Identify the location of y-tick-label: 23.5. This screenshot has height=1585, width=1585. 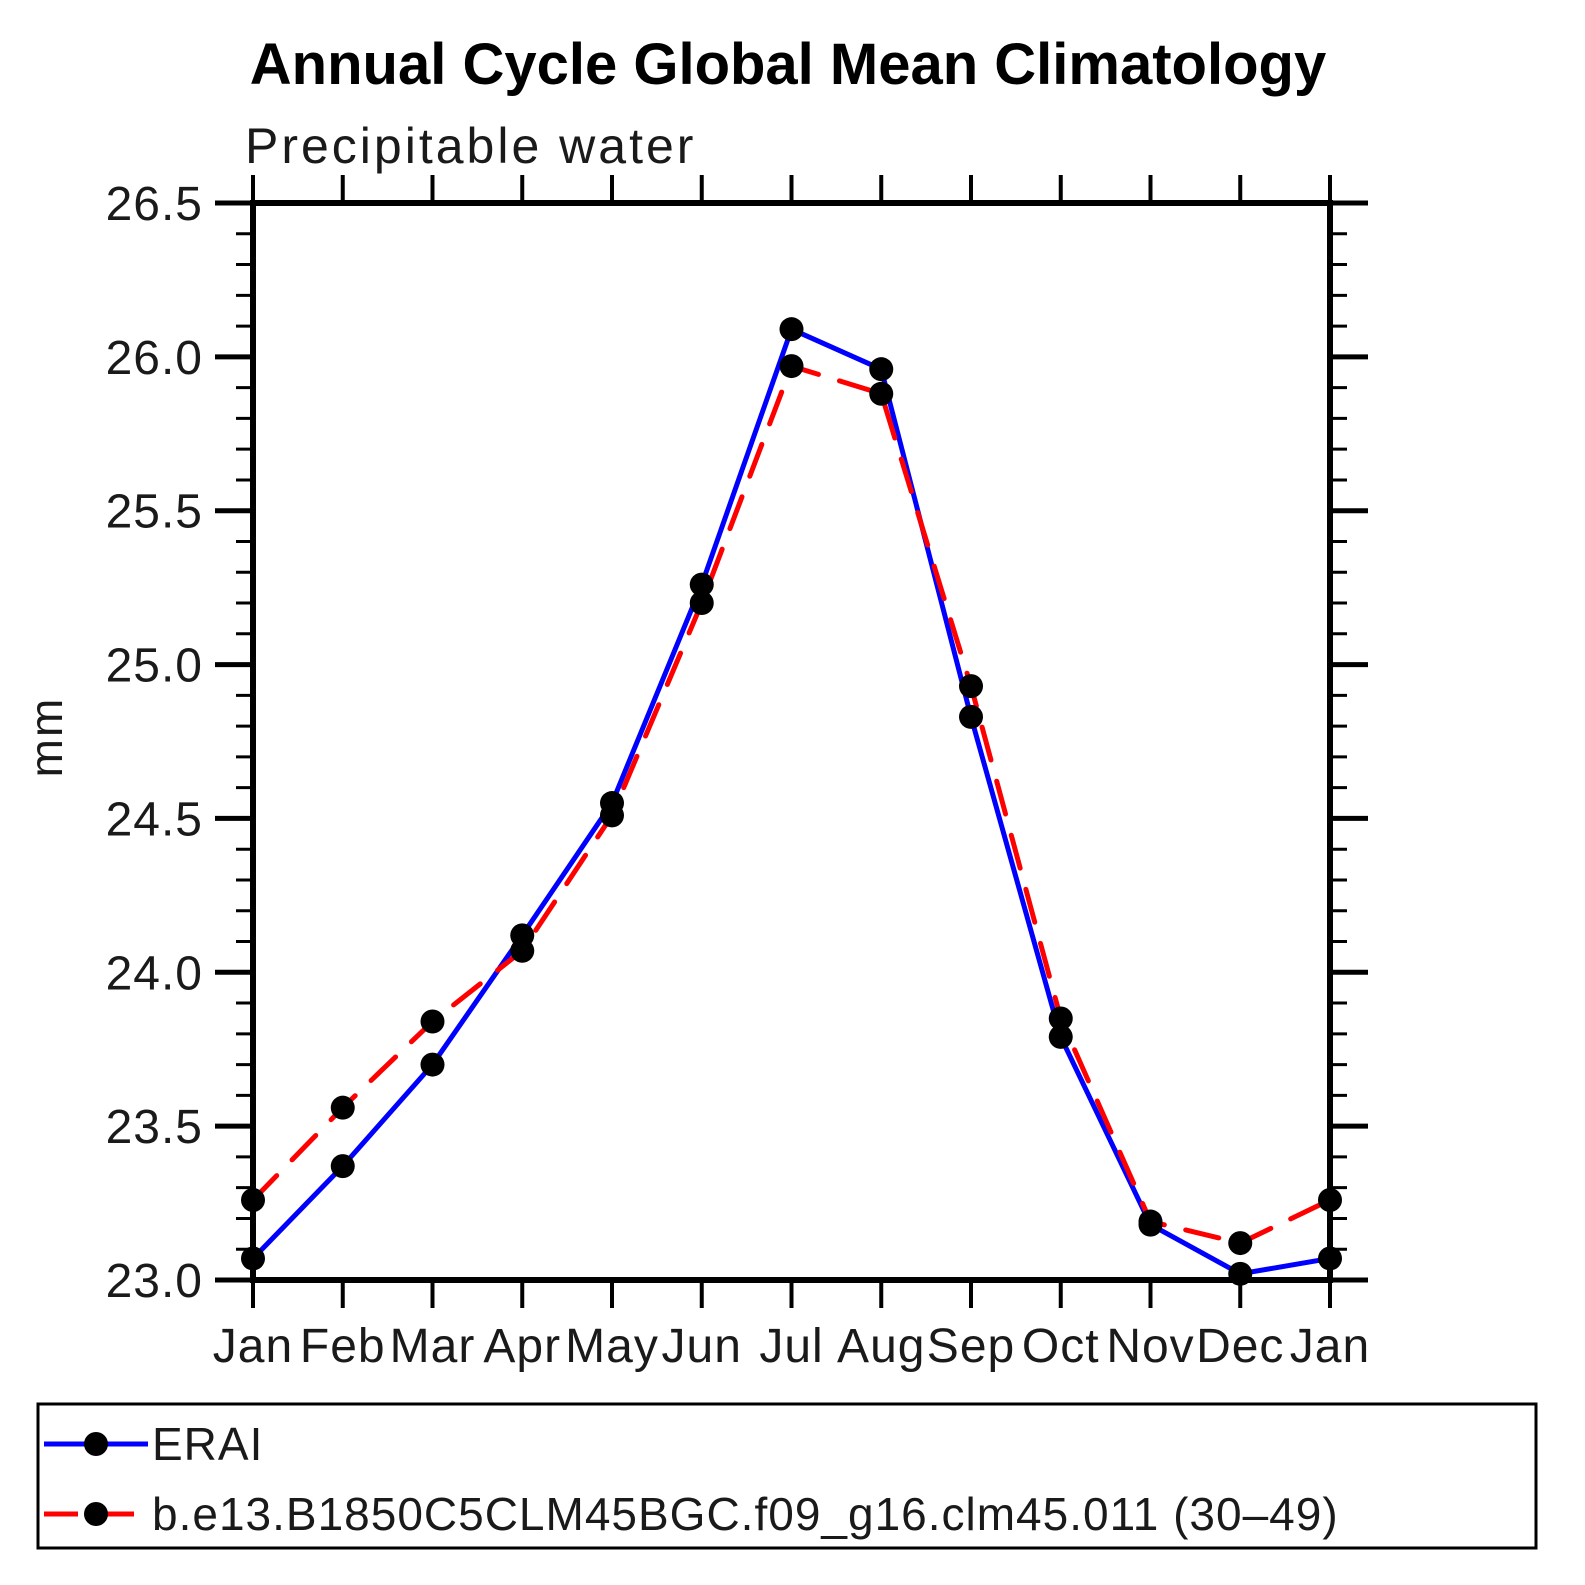
(154, 1127).